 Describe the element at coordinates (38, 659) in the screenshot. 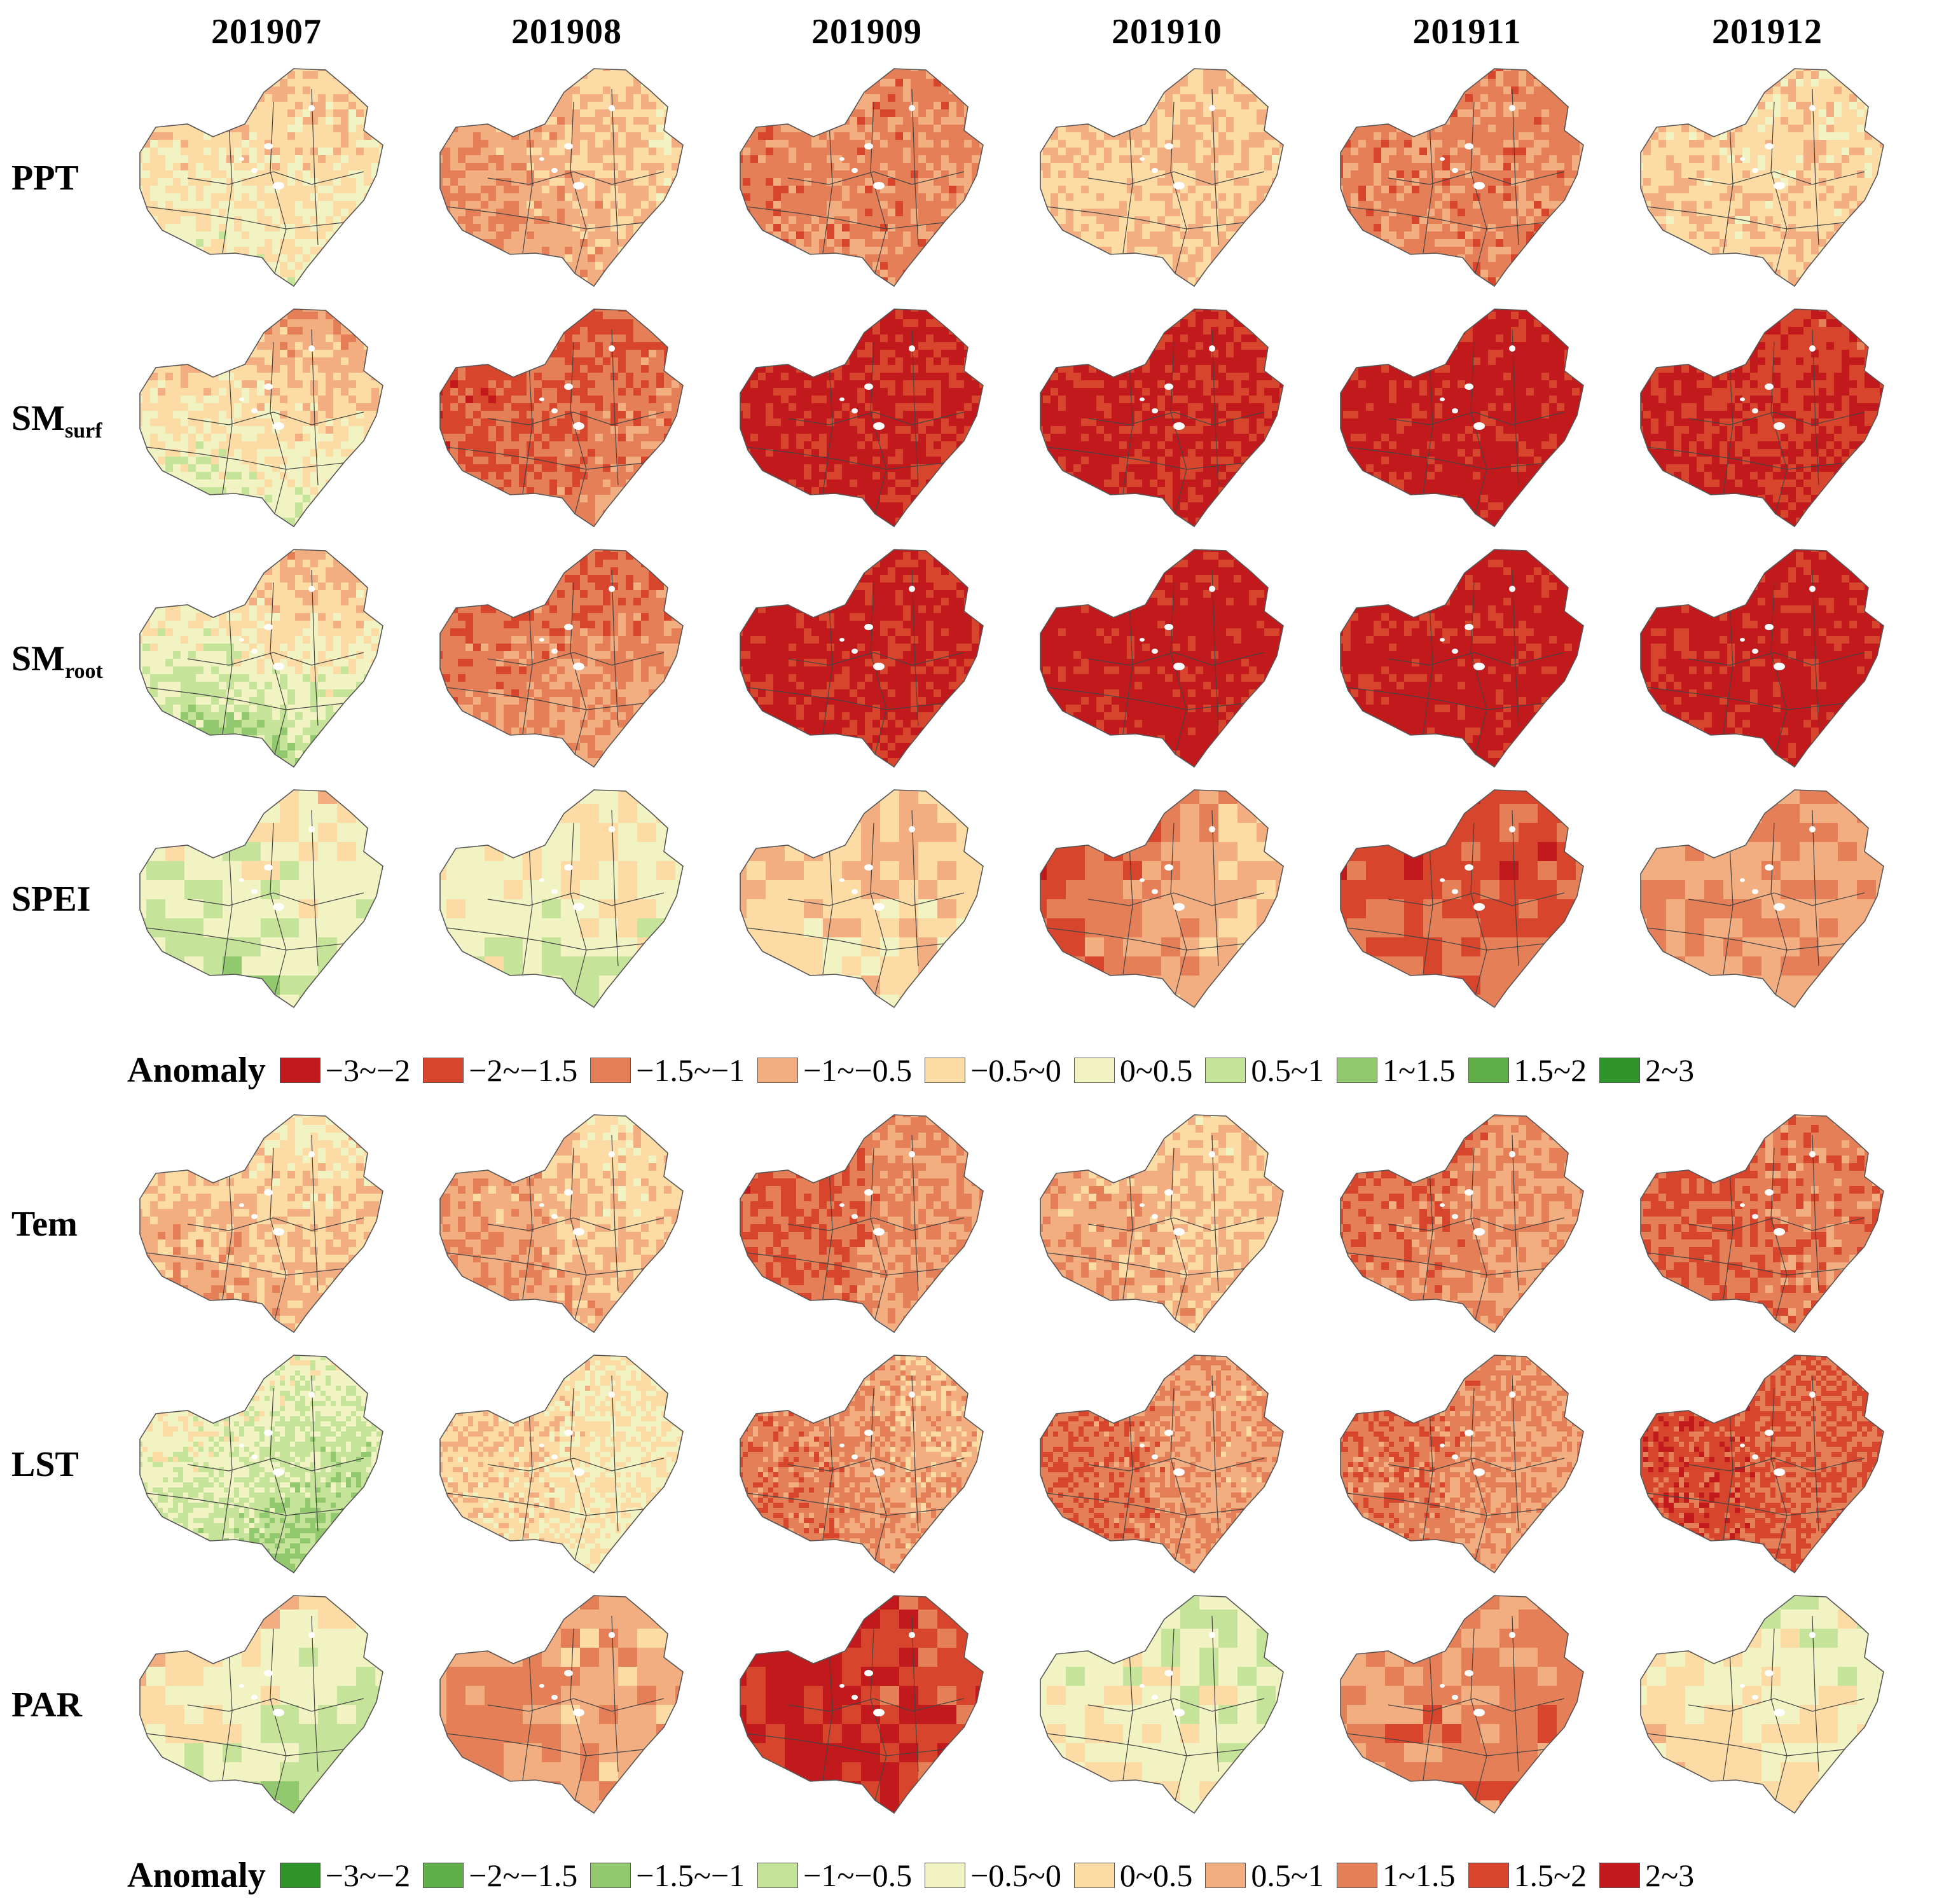

I see `variable-name: SM` at that location.